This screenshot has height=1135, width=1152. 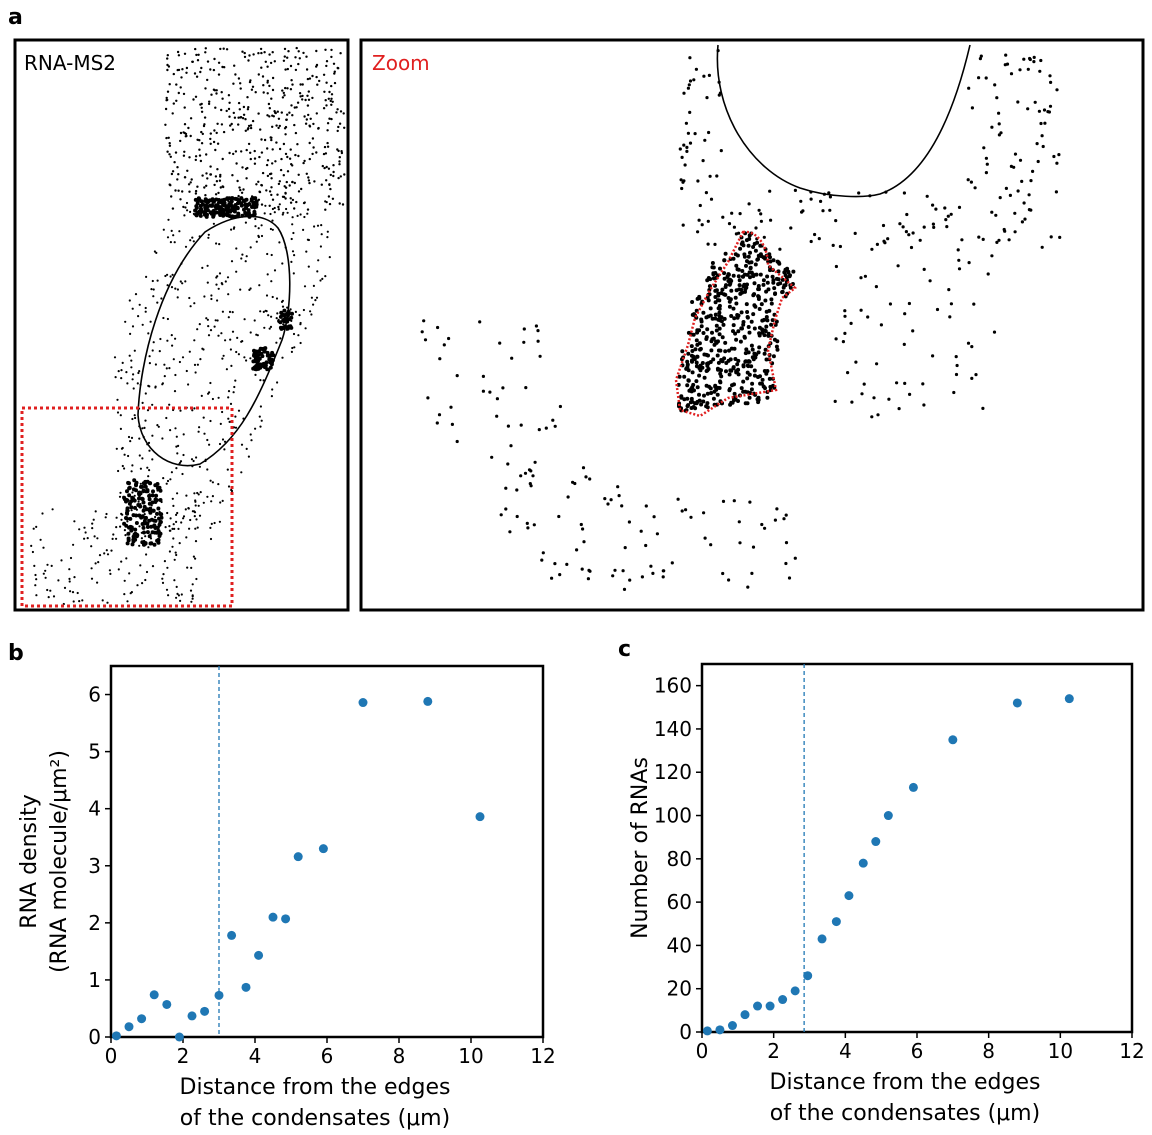 I want to click on y-tick-label: 120, so click(x=673, y=772).